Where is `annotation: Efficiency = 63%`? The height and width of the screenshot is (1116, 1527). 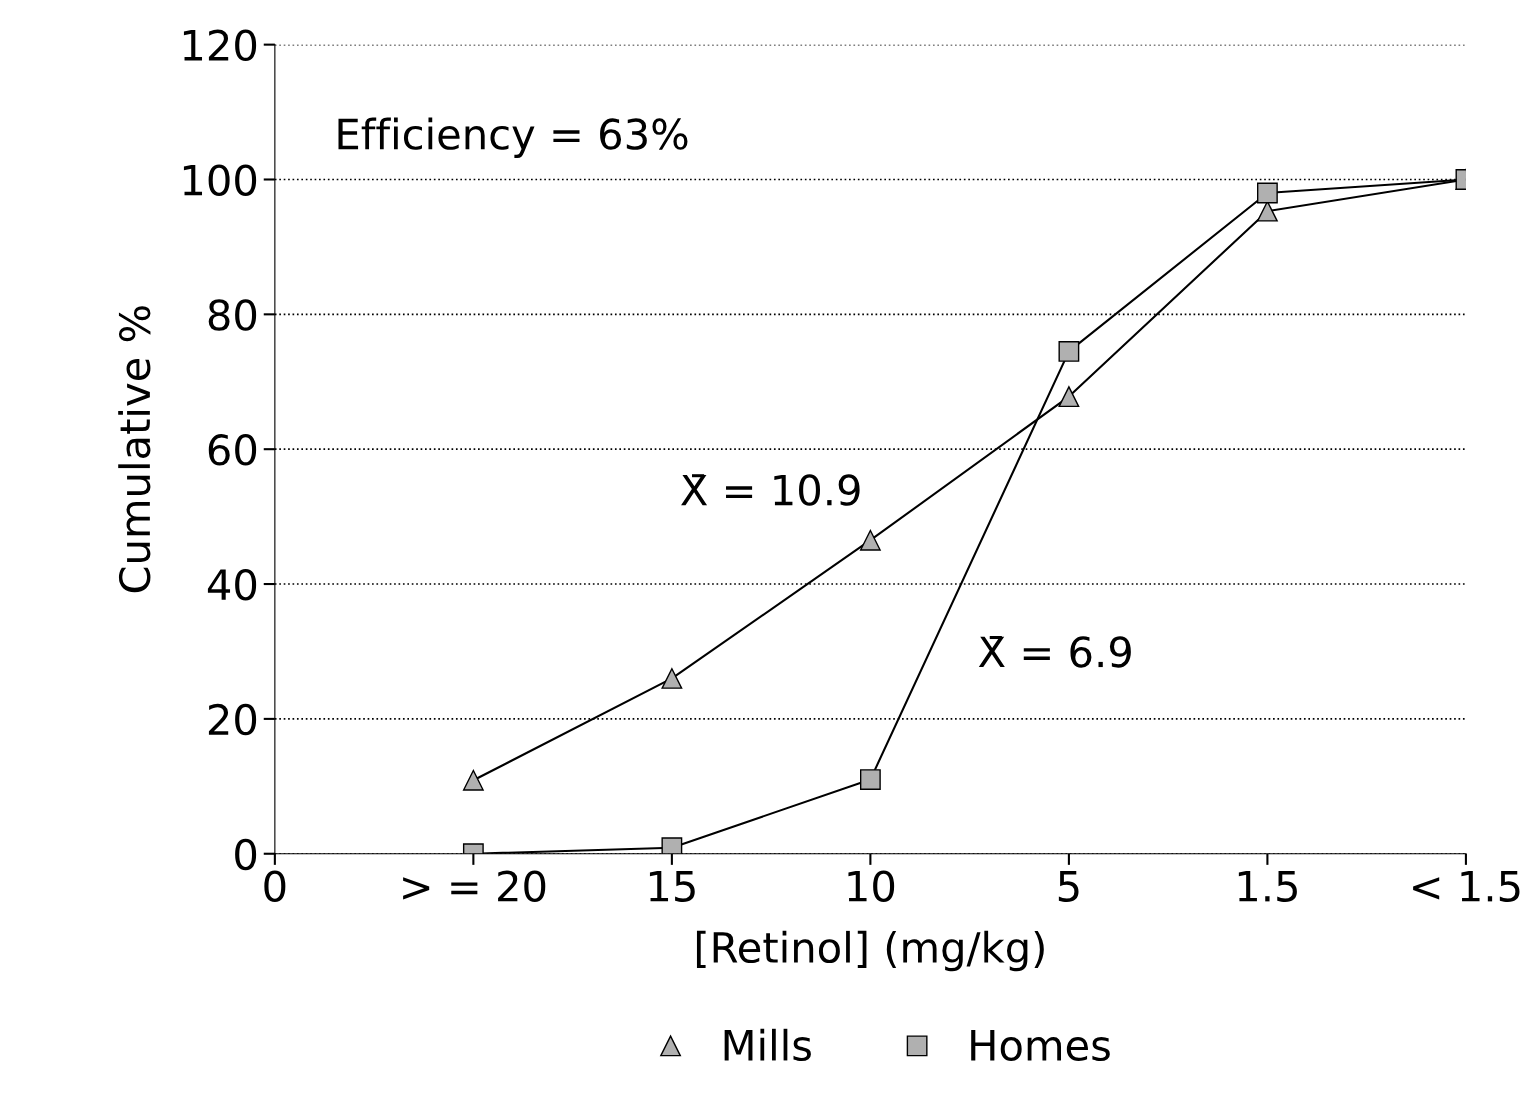 annotation: Efficiency = 63% is located at coordinates (513, 137).